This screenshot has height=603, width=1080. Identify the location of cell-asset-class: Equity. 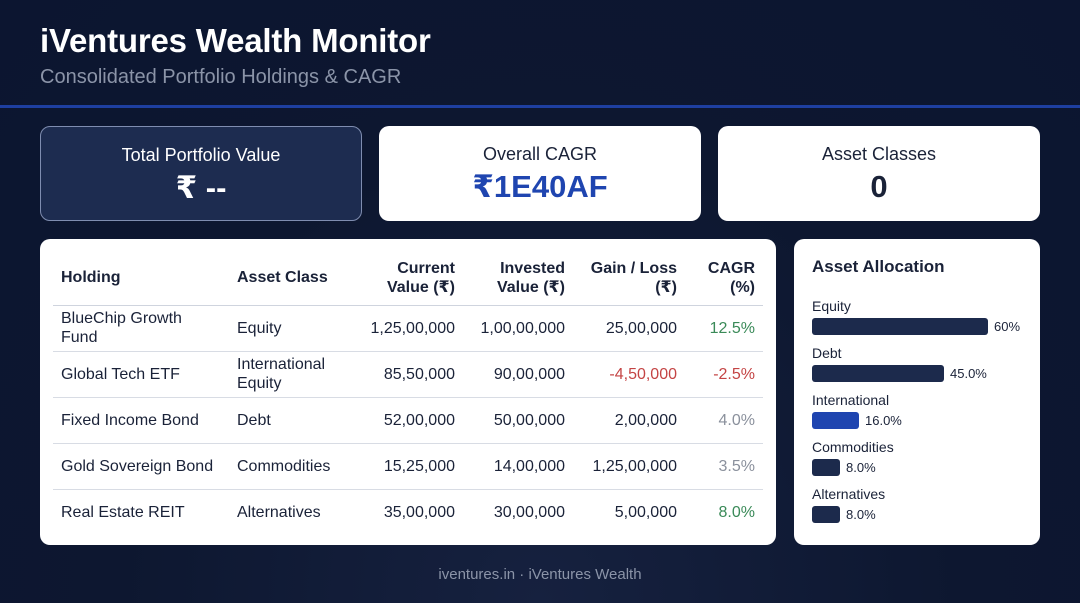
(289, 328).